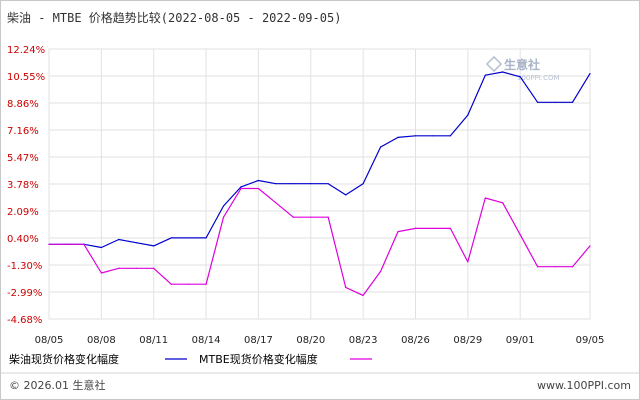 The image size is (640, 400). What do you see at coordinates (23, 185) in the screenshot?
I see `y-tick-label: 3.78%` at bounding box center [23, 185].